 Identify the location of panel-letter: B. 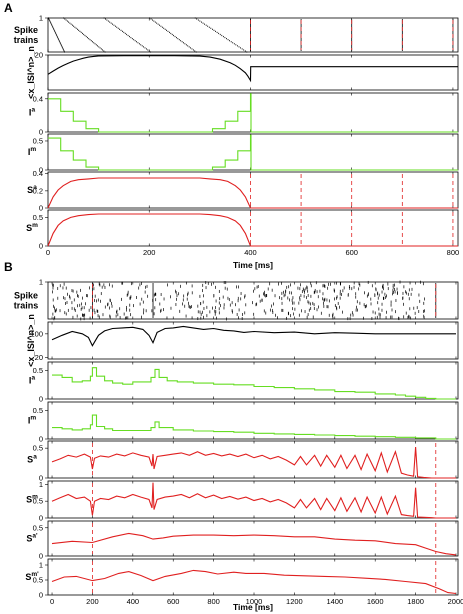
(8, 267).